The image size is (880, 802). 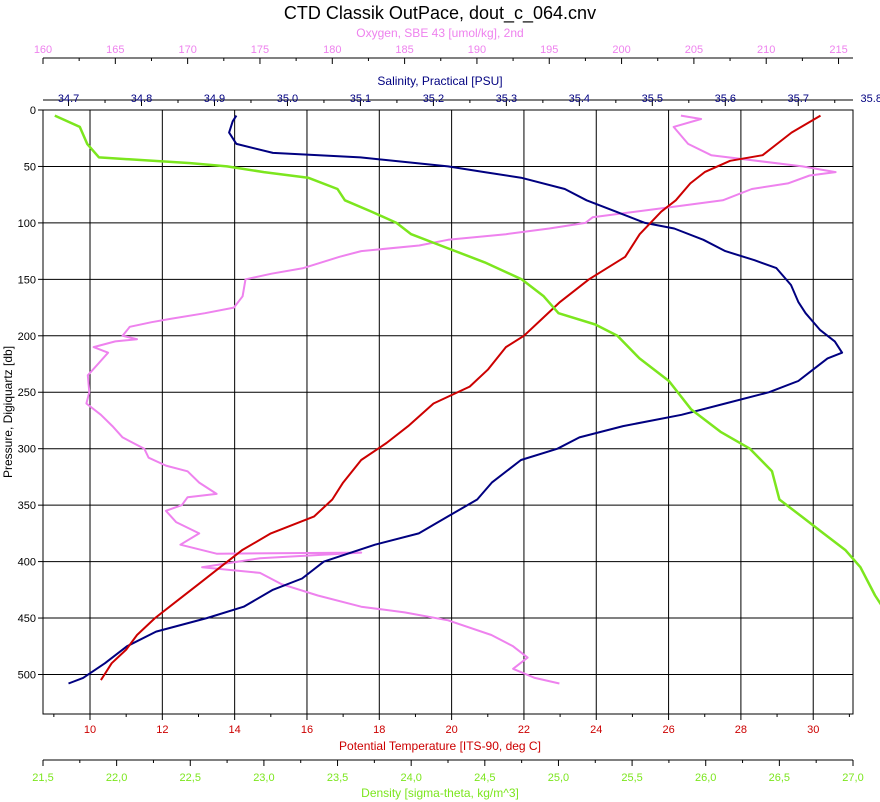 I want to click on pressure-tick-label: 250, so click(x=27, y=393).